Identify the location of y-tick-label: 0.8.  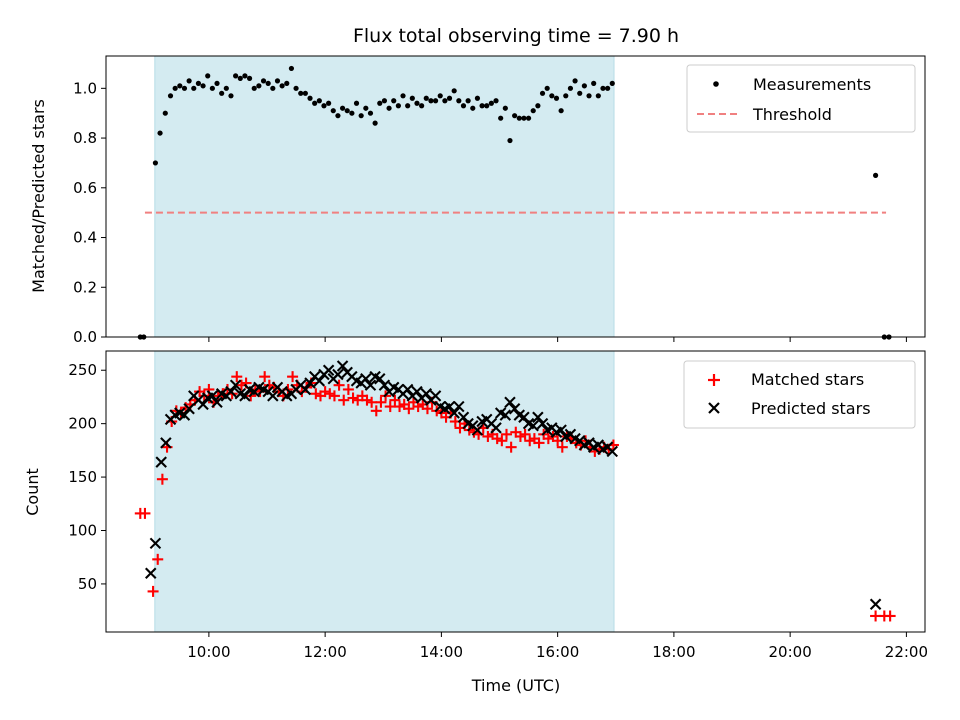
(85, 138).